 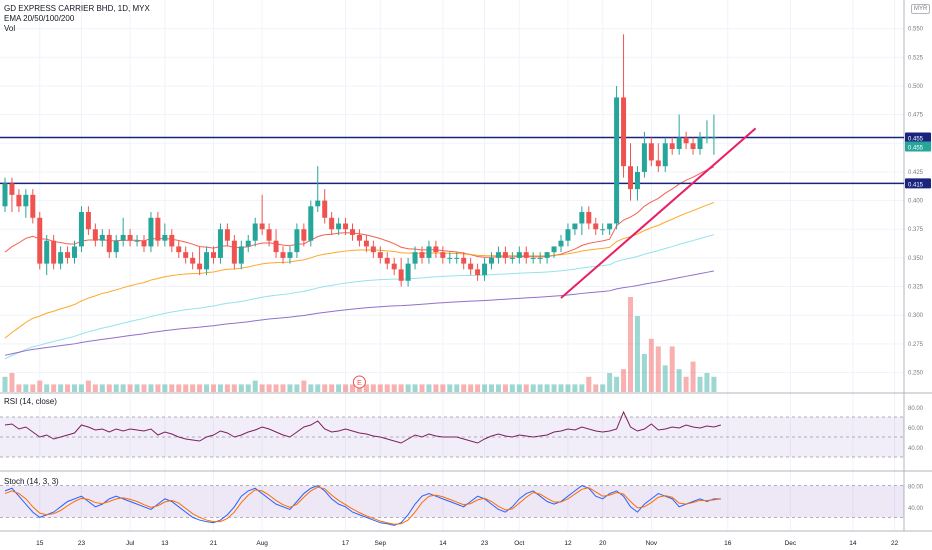 What do you see at coordinates (918, 183) in the screenshot?
I see `hline-price-badge` at bounding box center [918, 183].